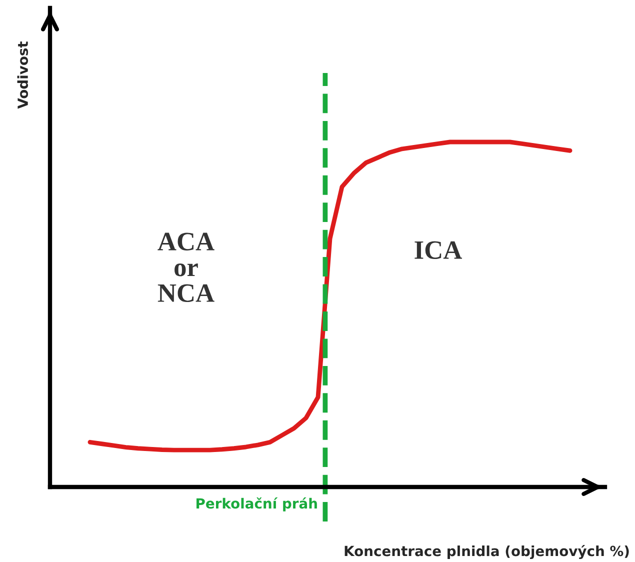 The width and height of the screenshot is (635, 562). What do you see at coordinates (486, 552) in the screenshot?
I see `x-axis-title: Koncentrace plnidla (objemových %)` at bounding box center [486, 552].